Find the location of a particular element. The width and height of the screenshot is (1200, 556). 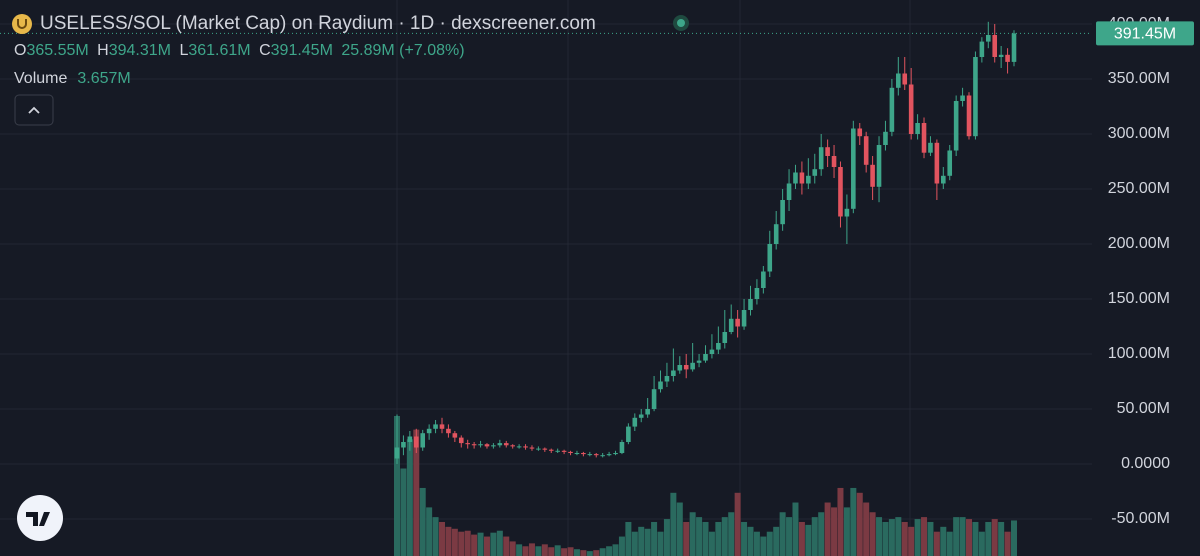

open-key: O is located at coordinates (20, 50).